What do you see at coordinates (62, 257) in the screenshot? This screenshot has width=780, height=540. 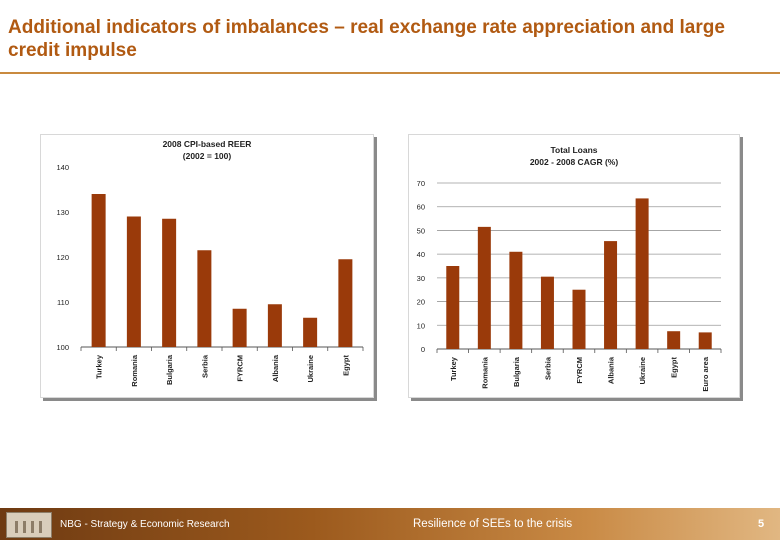 I see `reer-y-tick-label: 120` at bounding box center [62, 257].